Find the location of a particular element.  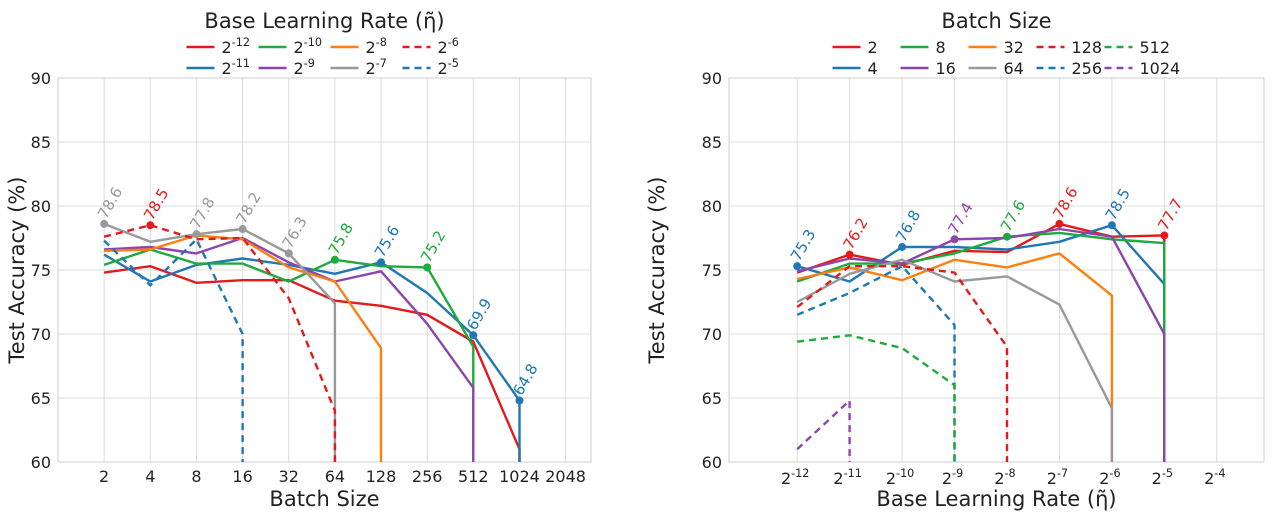

legend-label: 16 is located at coordinates (946, 68).